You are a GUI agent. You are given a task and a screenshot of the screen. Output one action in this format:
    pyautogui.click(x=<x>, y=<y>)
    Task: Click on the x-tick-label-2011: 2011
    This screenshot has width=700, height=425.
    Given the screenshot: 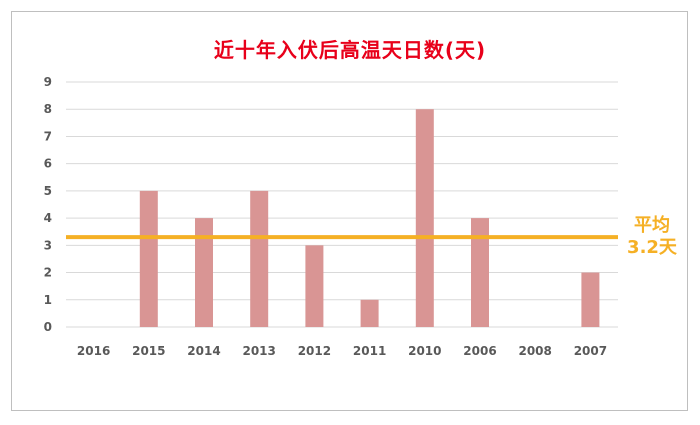 What is the action you would take?
    pyautogui.click(x=369, y=351)
    